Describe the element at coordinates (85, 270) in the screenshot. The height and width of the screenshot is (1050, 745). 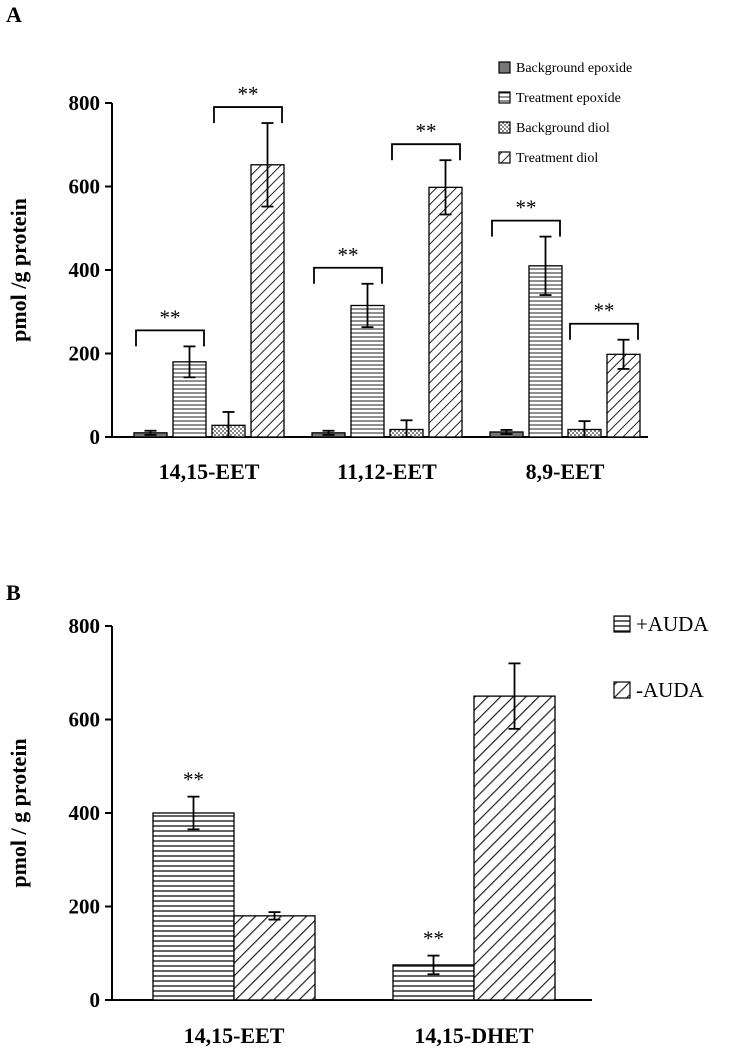
I see `panel-a-y-tick-label: 400` at that location.